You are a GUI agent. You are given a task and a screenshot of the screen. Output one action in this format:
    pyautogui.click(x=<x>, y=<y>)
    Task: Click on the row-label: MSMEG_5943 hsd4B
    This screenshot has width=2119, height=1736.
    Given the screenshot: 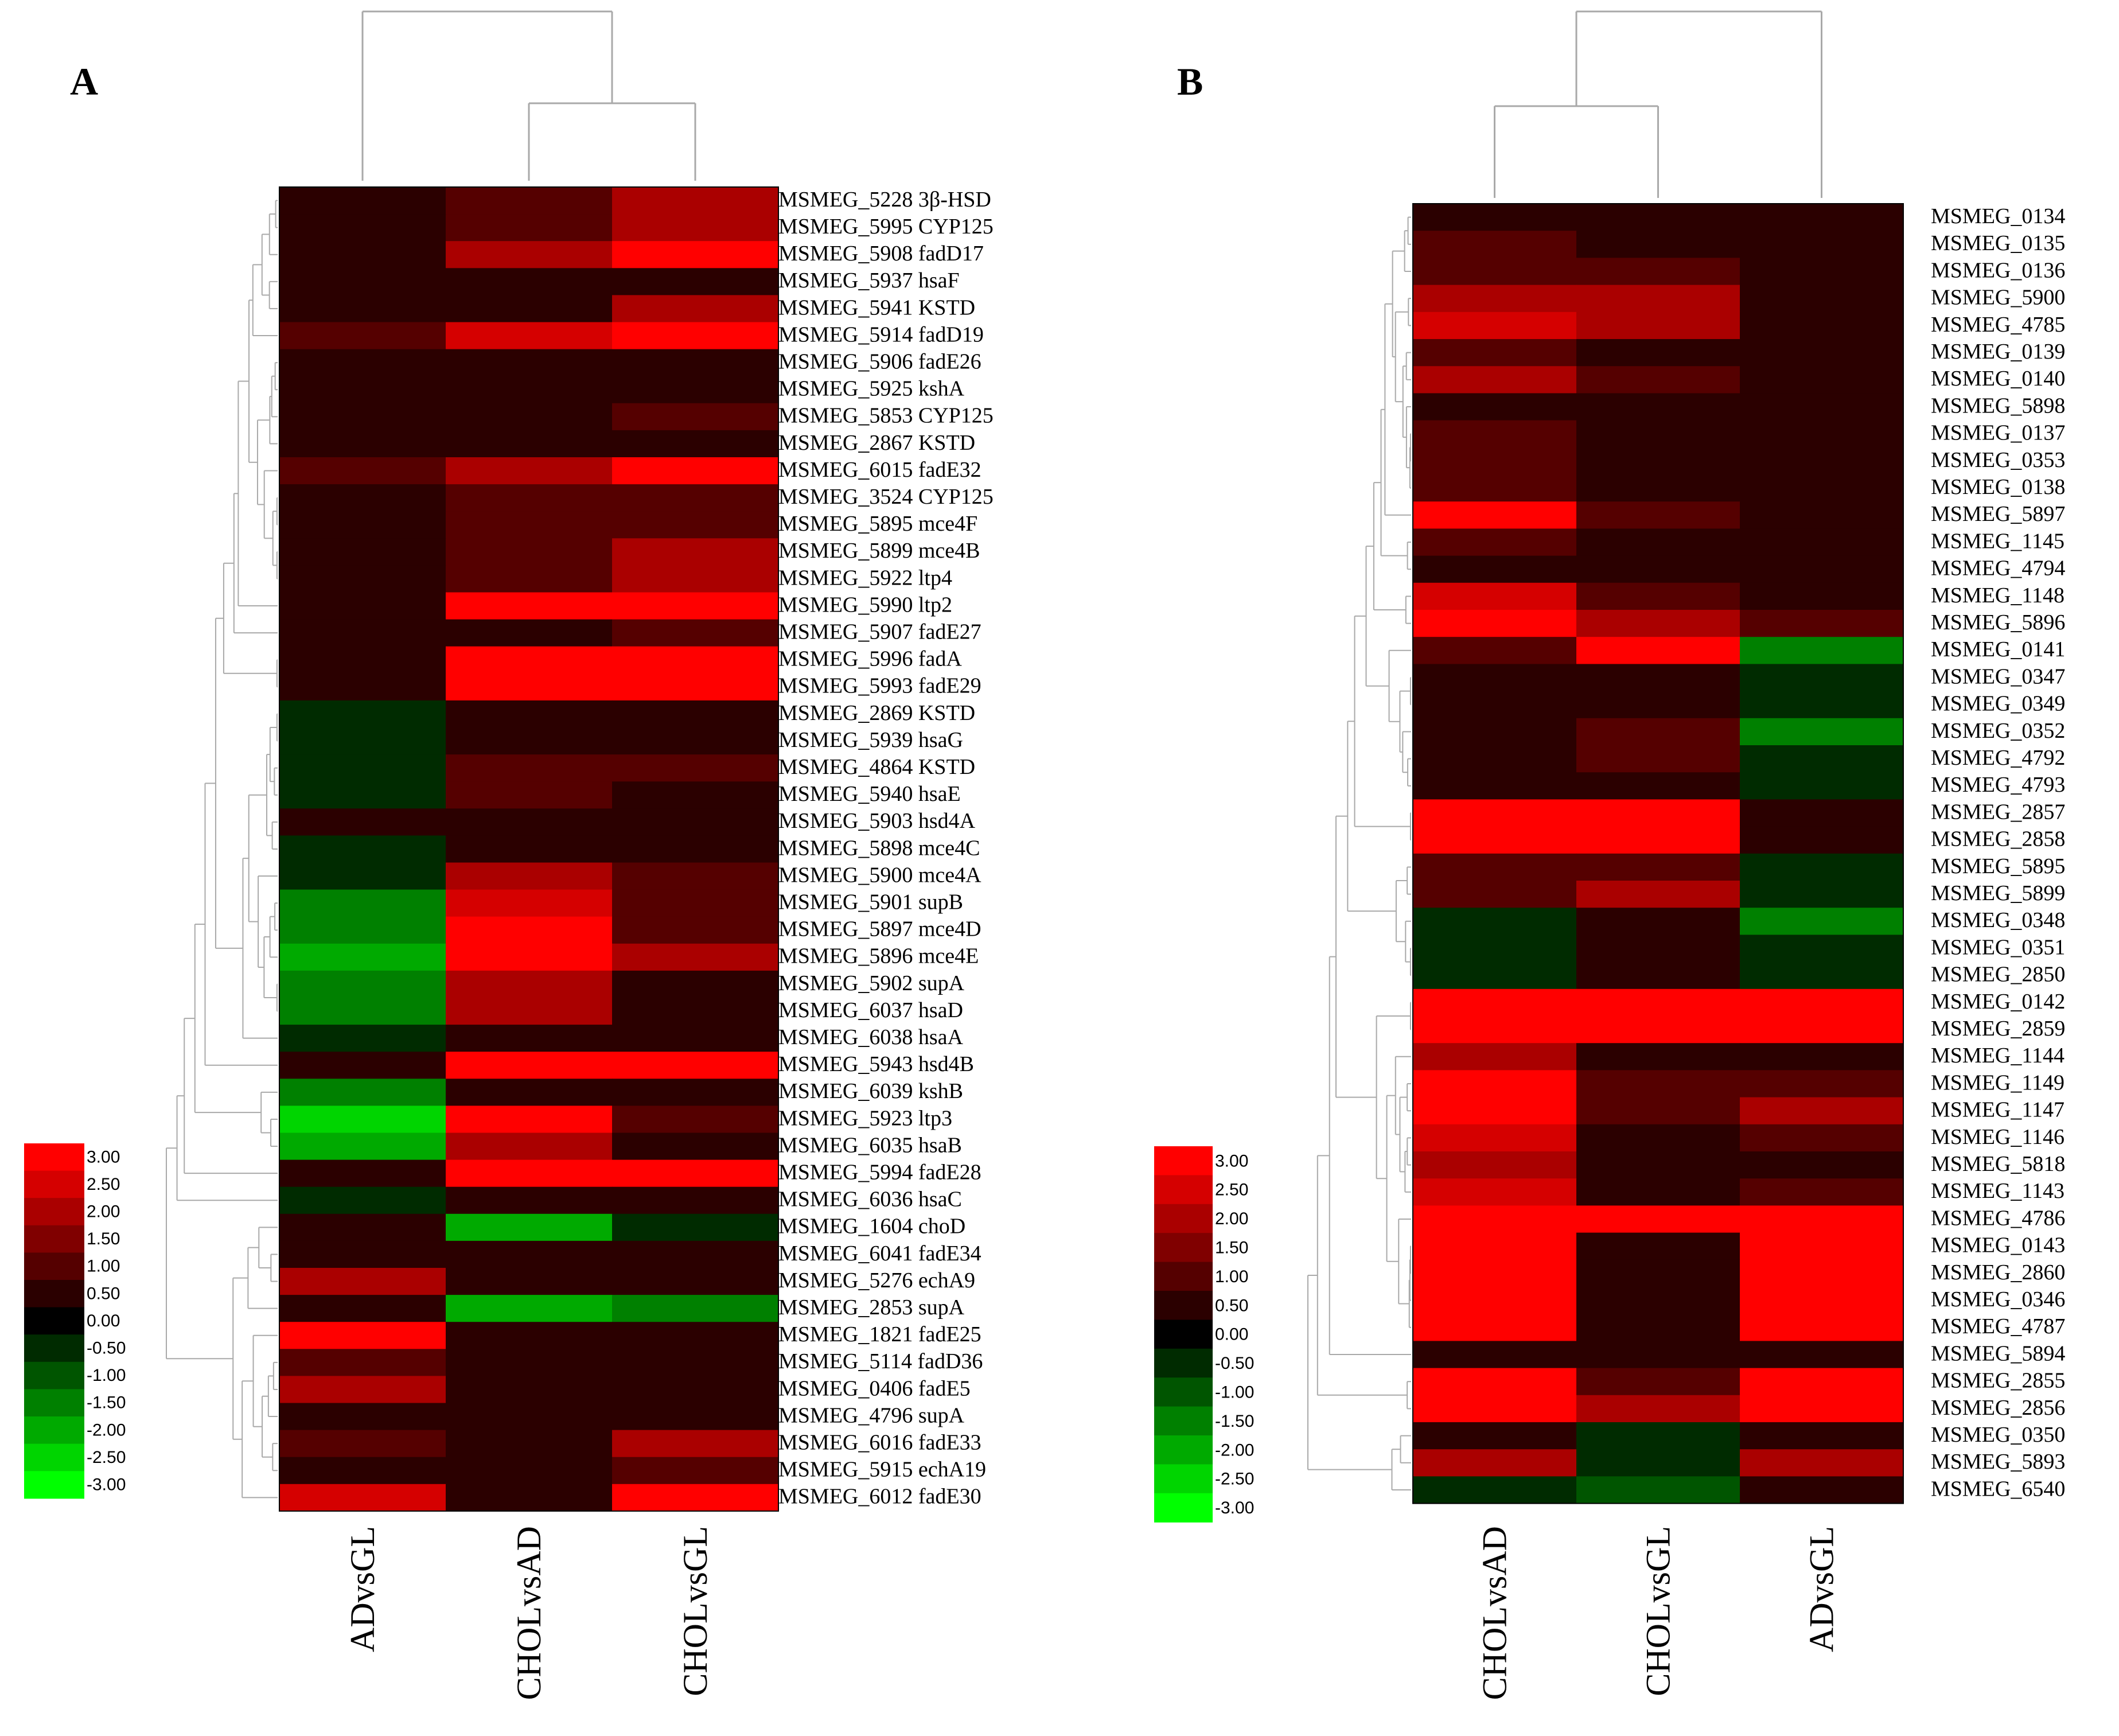 What is the action you would take?
    pyautogui.click(x=876, y=1064)
    